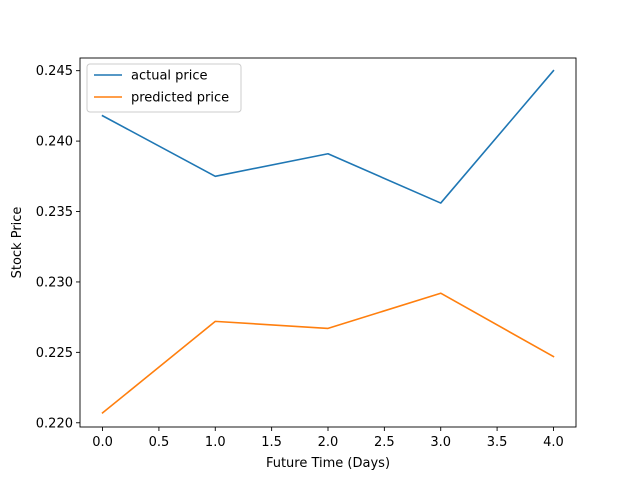 The image size is (640, 480). I want to click on y-tick-label: 0.225, so click(54, 353).